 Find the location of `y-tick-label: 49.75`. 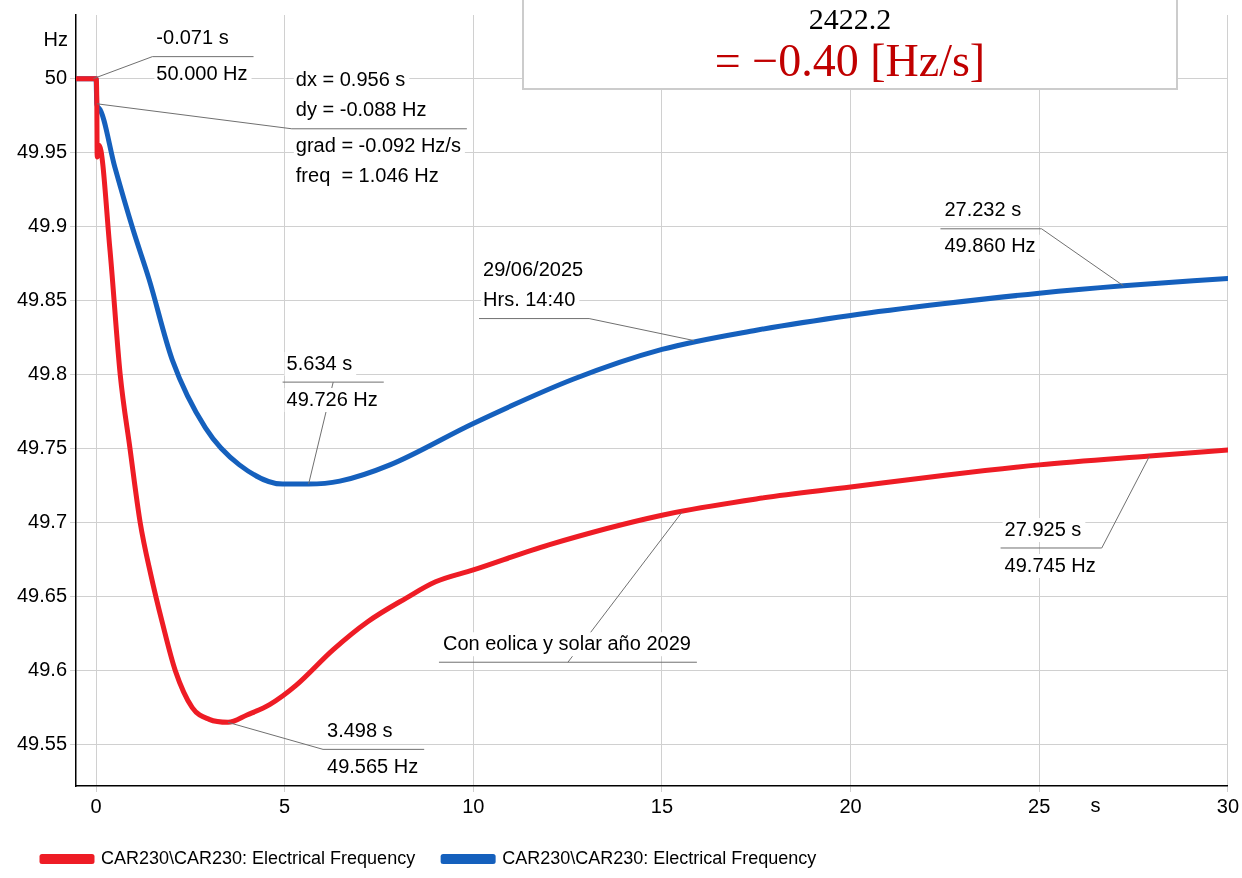

y-tick-label: 49.75 is located at coordinates (42, 447).